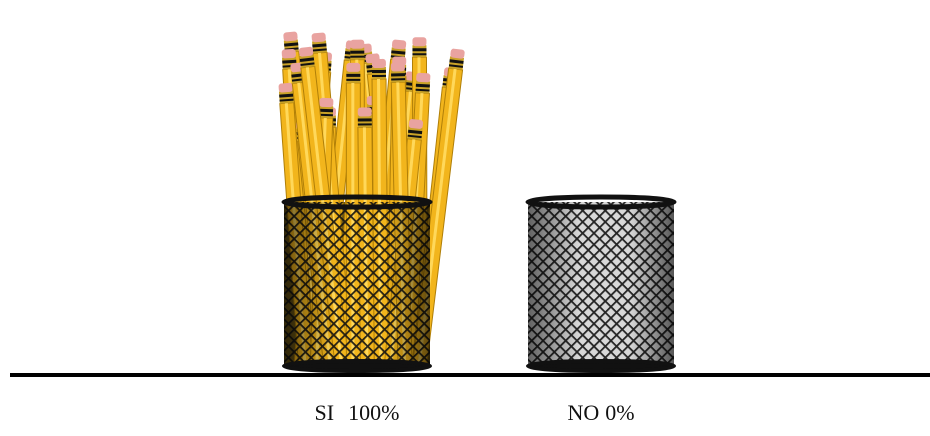  I want to click on baseline, so click(470, 375).